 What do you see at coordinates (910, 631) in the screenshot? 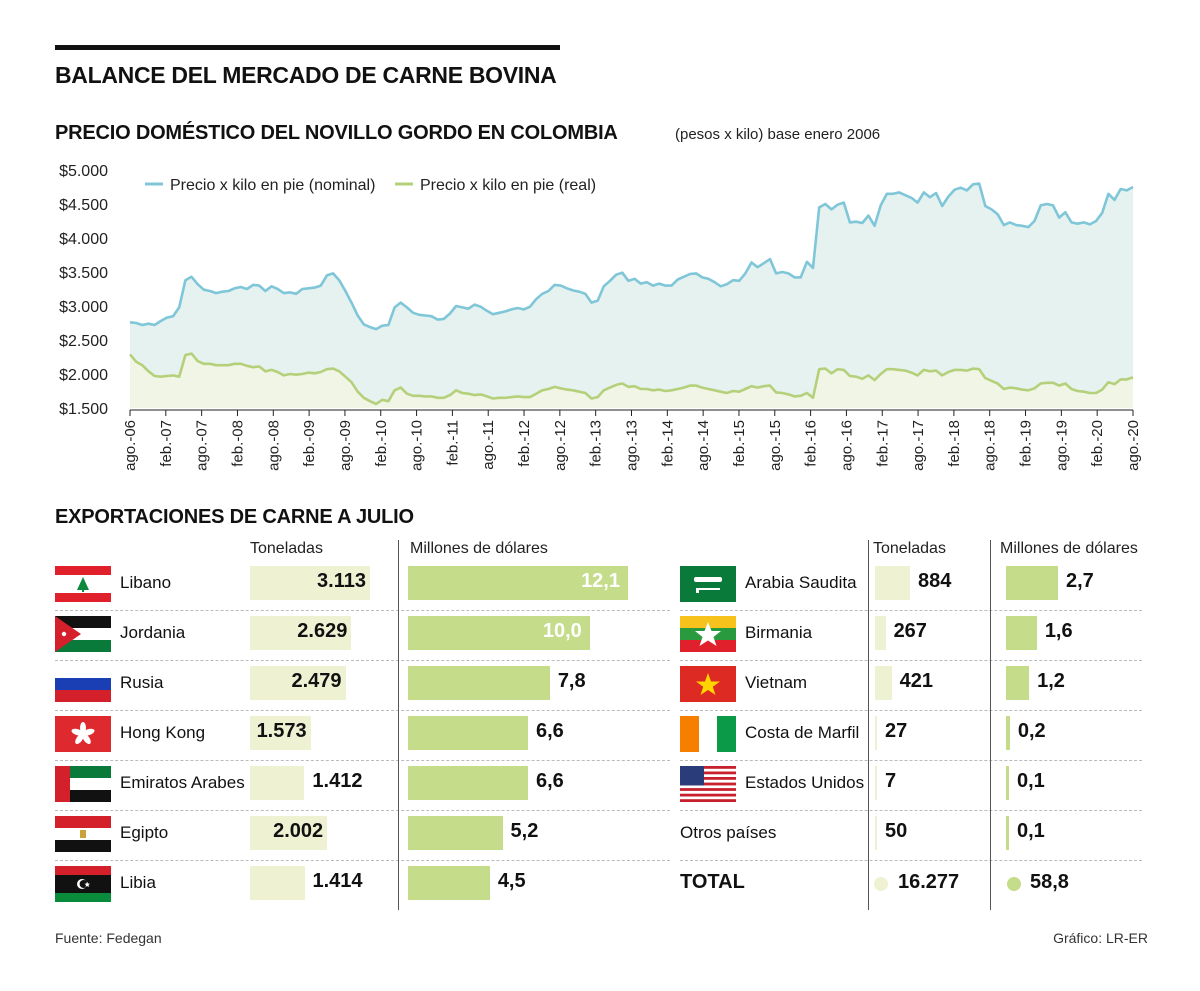
I see `tons-value: 267` at bounding box center [910, 631].